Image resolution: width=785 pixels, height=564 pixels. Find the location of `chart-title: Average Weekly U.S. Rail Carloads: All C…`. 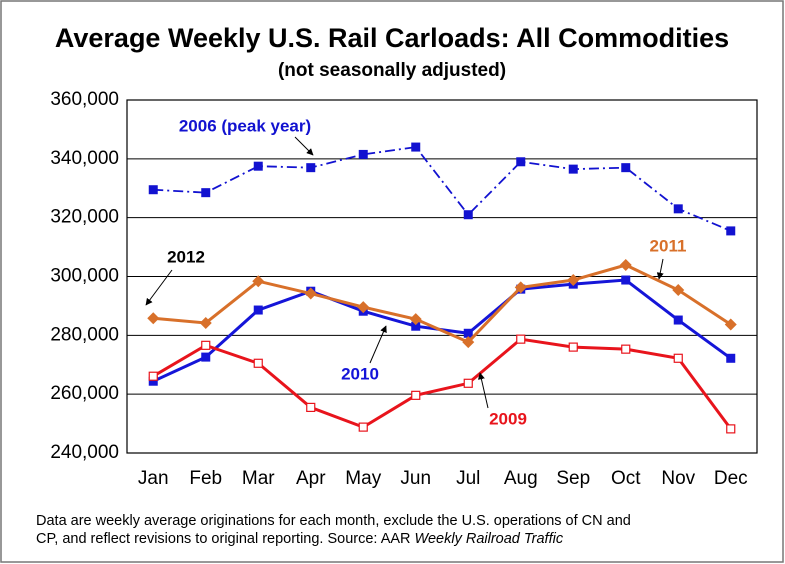

chart-title: Average Weekly U.S. Rail Carloads: All C… is located at coordinates (392, 38).